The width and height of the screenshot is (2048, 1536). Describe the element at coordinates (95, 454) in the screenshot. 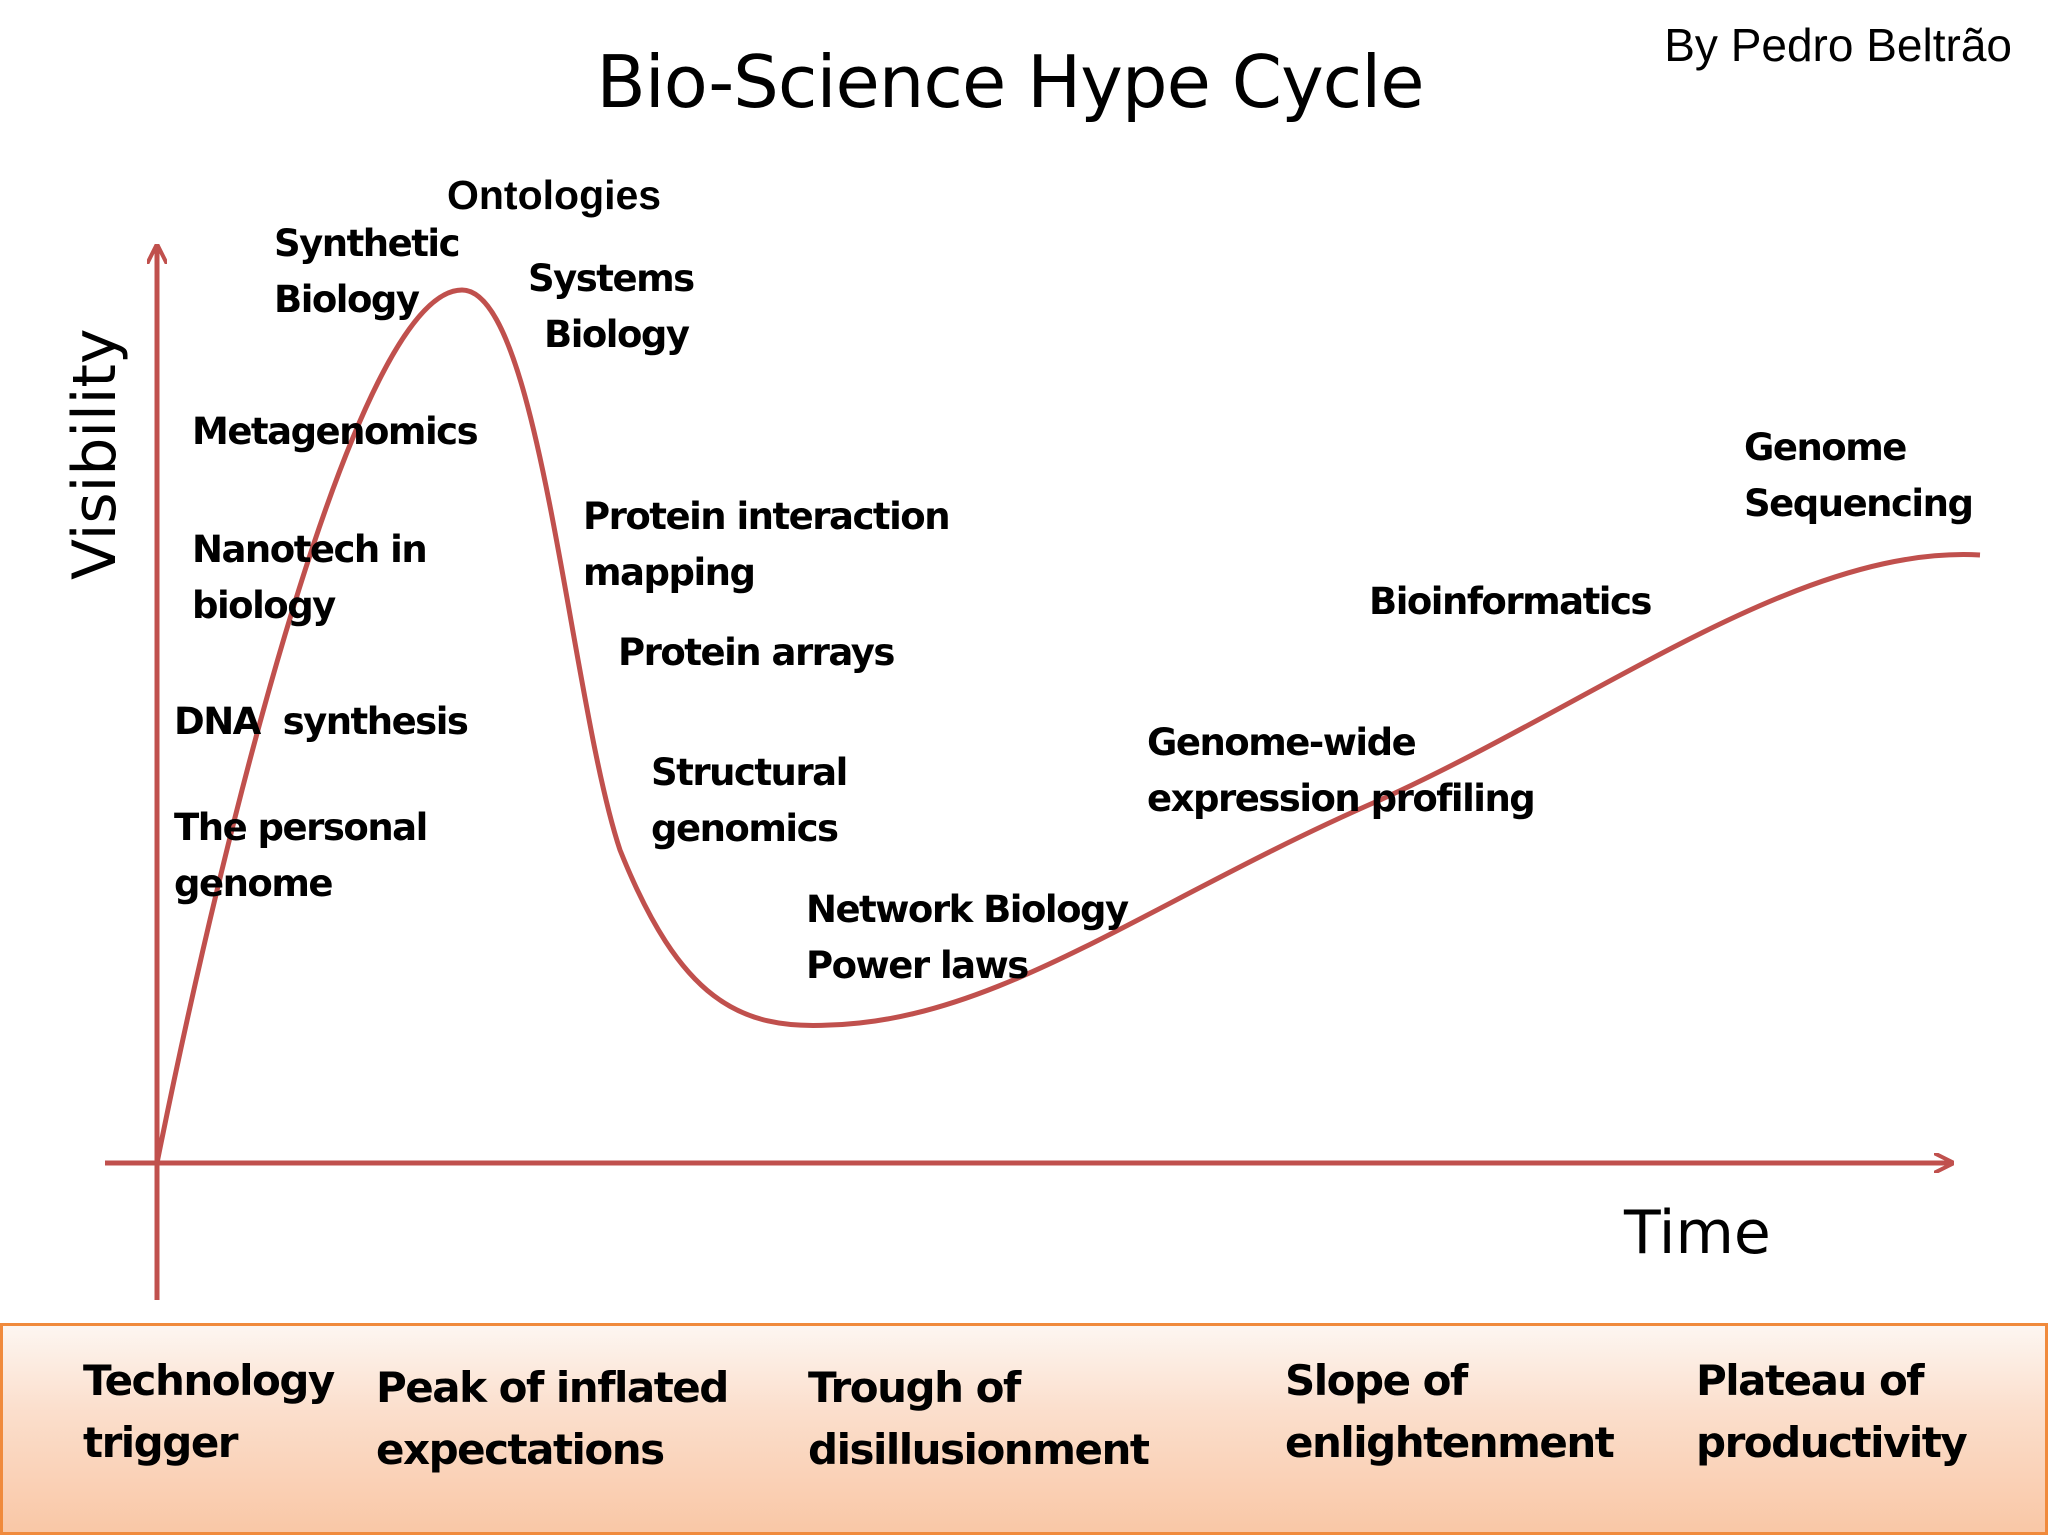

I see `y-axis-label: Visibility` at that location.